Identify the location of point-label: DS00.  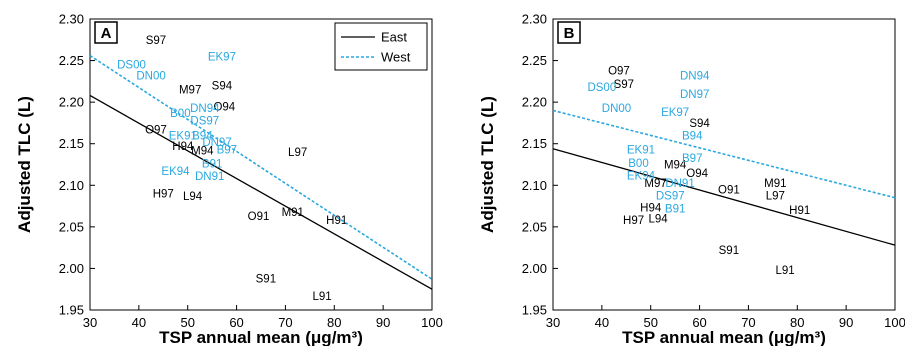
(131, 66).